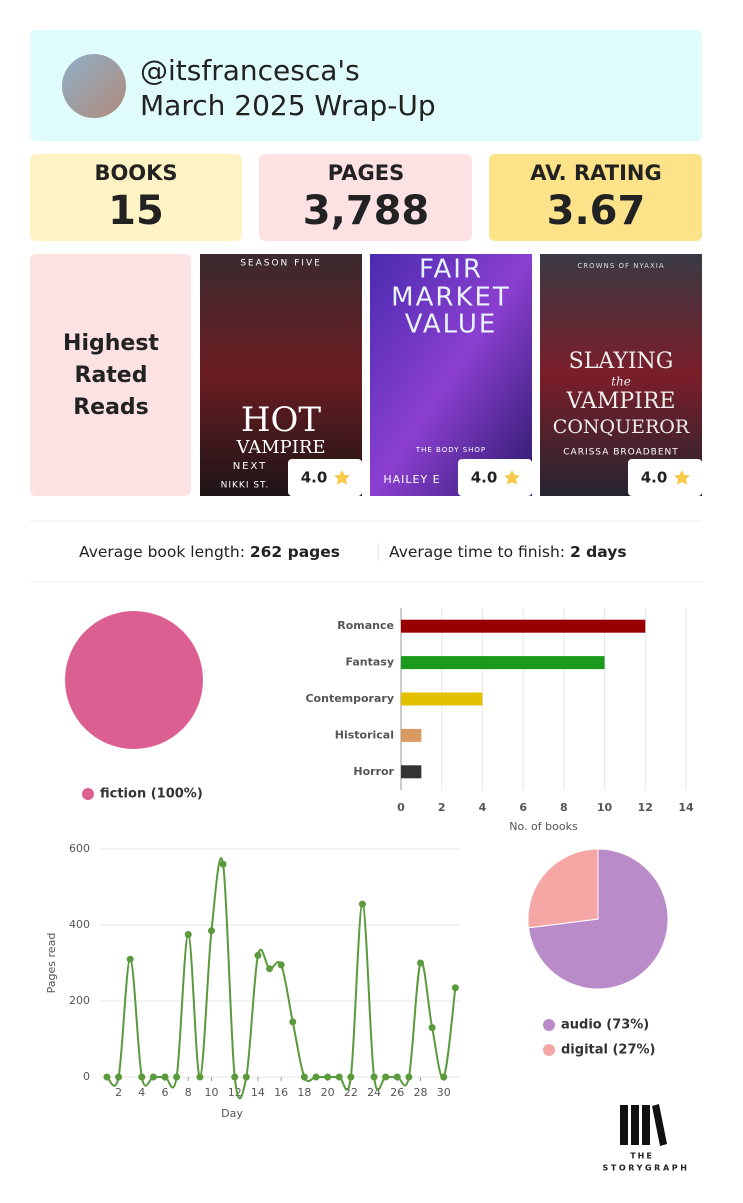 Image resolution: width=743 pixels, height=1203 pixels. Describe the element at coordinates (373, 771) in the screenshot. I see `y-tick-label: Horror` at that location.